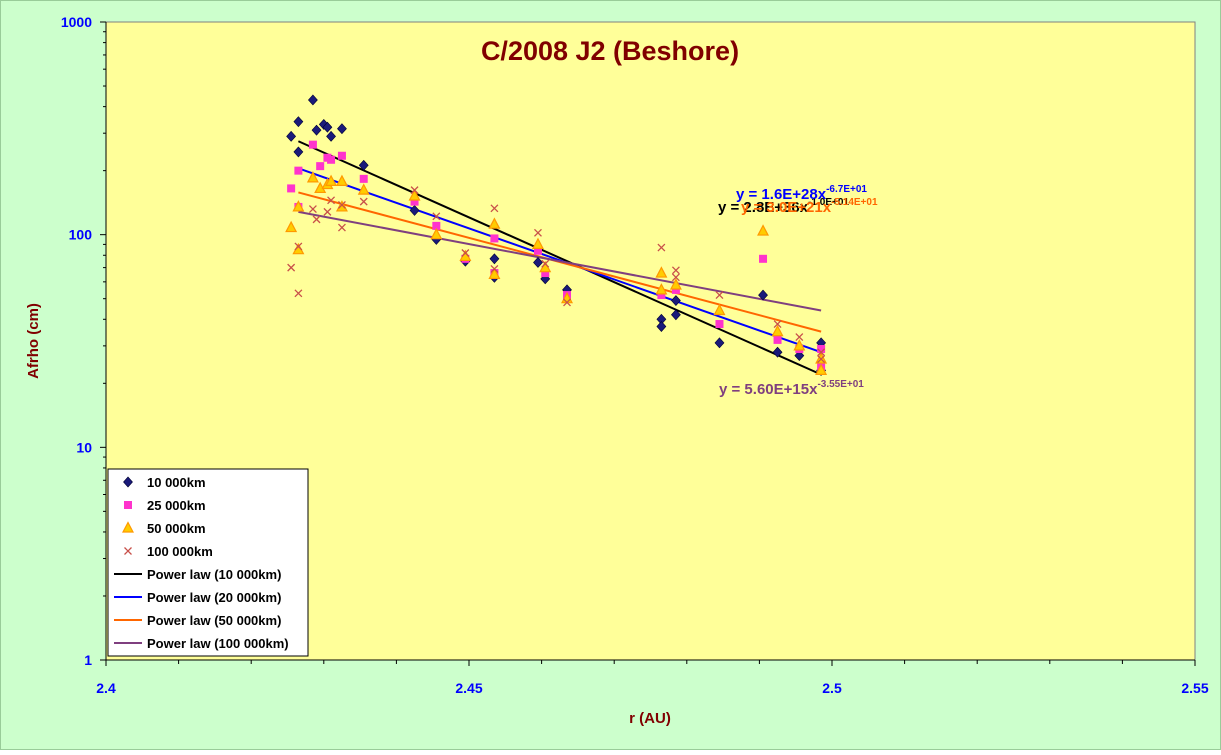  Describe the element at coordinates (783, 206) in the screenshot. I see `trendline-equation: y = 2.8E+36x-1.0E+01` at that location.